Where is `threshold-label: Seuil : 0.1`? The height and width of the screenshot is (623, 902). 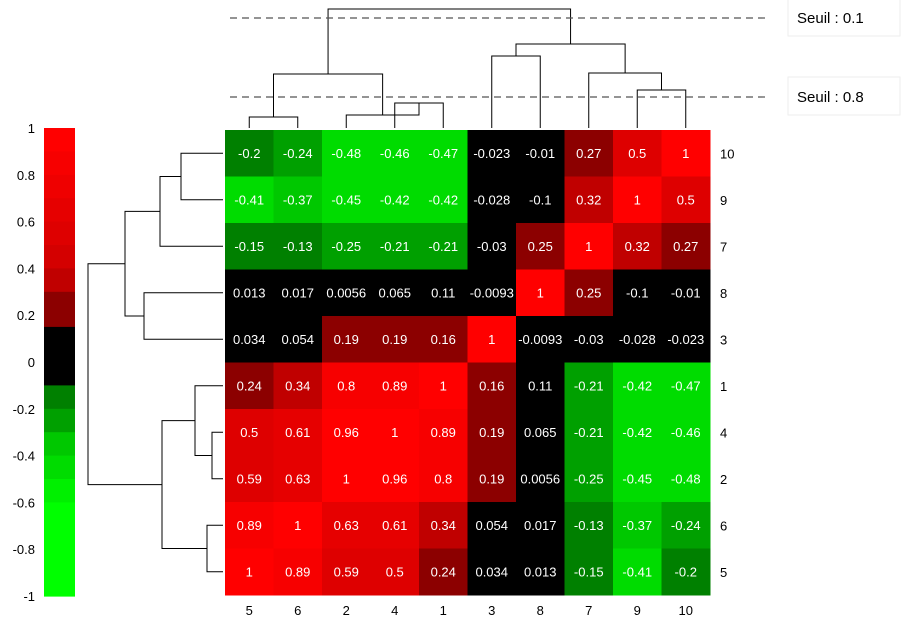
threshold-label: Seuil : 0.1 is located at coordinates (830, 18).